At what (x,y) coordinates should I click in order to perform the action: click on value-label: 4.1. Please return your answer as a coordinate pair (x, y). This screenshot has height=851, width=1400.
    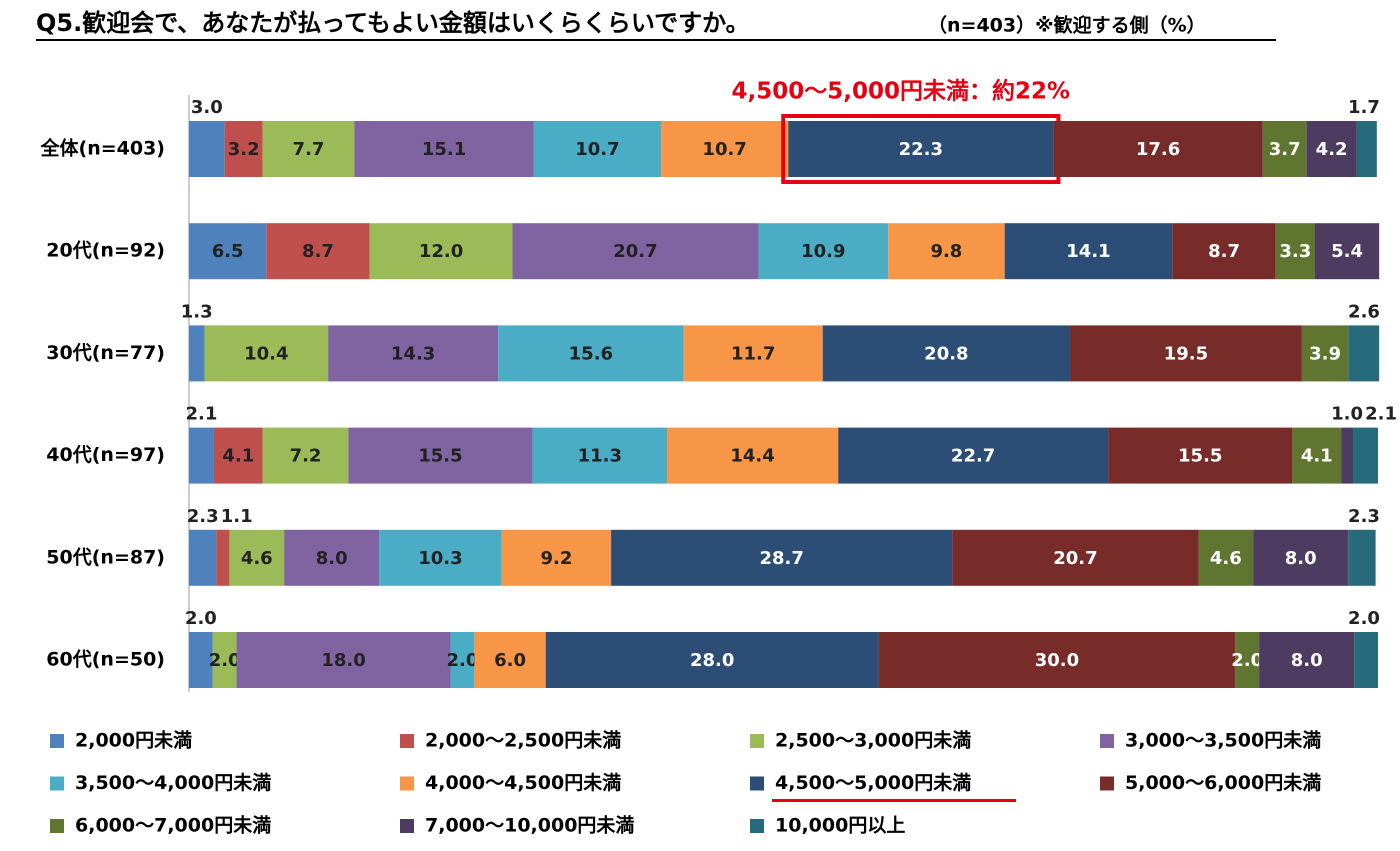
    Looking at the image, I should click on (238, 456).